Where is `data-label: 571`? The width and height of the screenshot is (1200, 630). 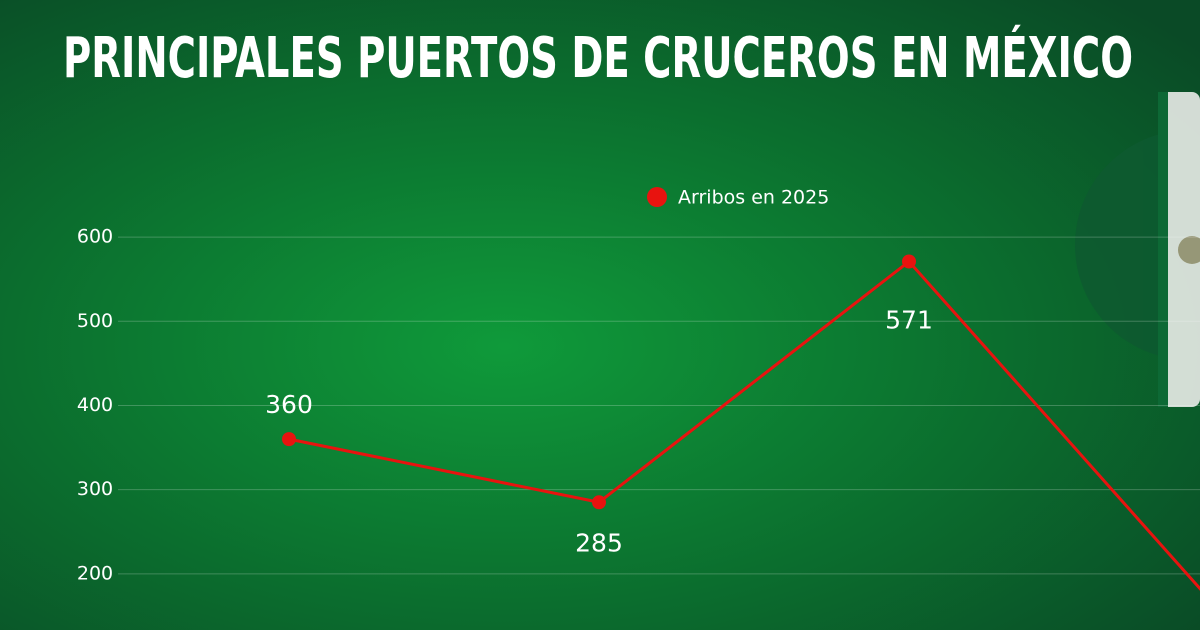
data-label: 571 is located at coordinates (909, 320).